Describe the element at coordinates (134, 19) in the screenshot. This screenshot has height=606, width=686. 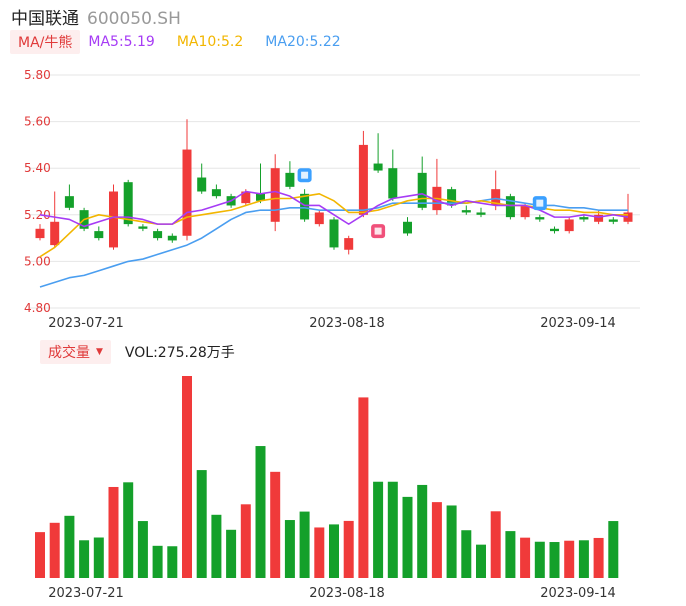
I see `stock-code: 600050.SH` at that location.